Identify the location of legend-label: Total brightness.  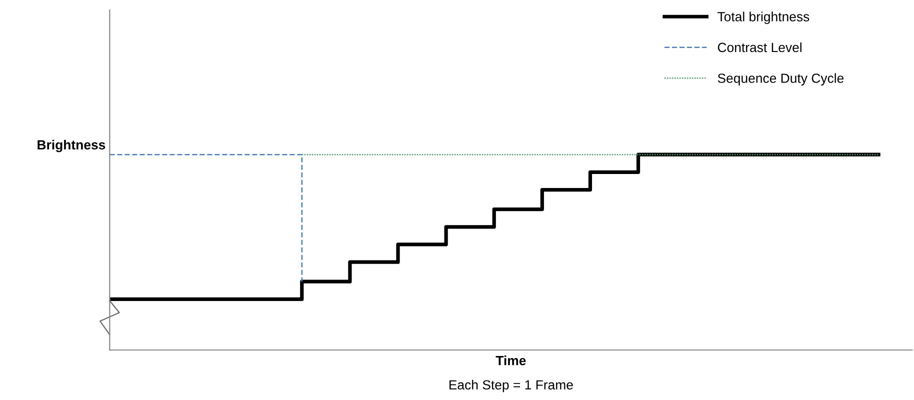
(764, 18).